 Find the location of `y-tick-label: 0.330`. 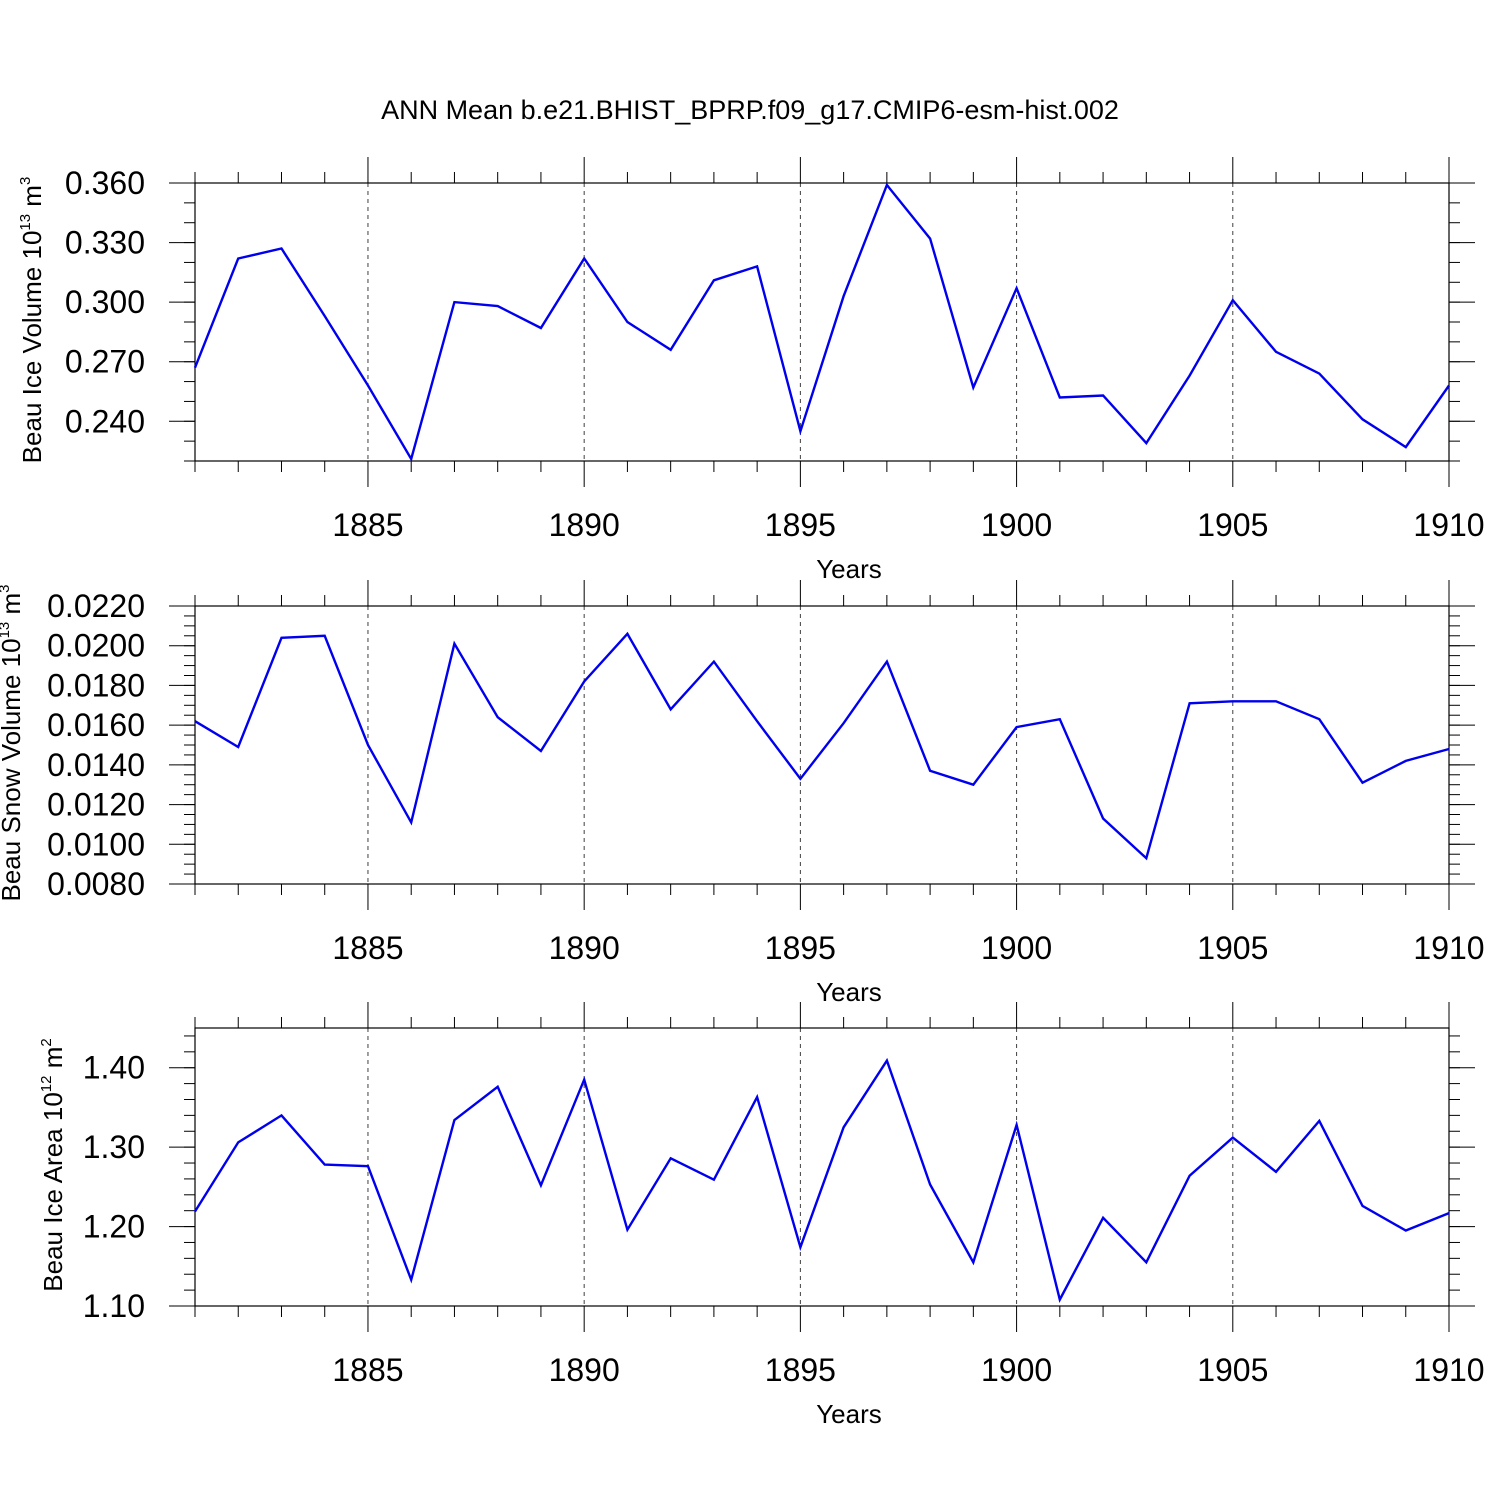

y-tick-label: 0.330 is located at coordinates (105, 243).